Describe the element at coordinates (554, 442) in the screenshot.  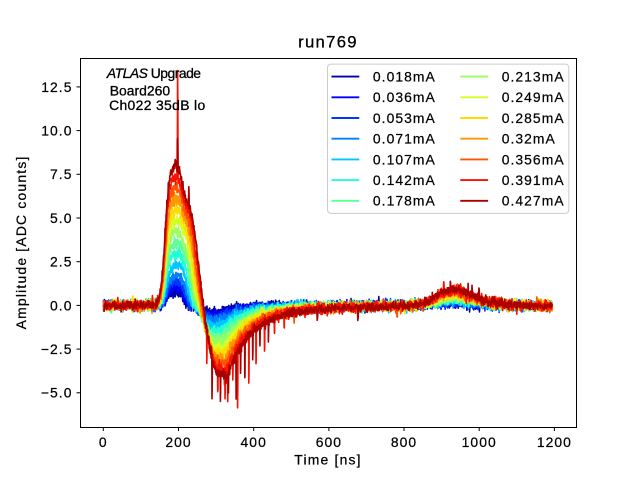
I see `svg-text: 1200` at that location.